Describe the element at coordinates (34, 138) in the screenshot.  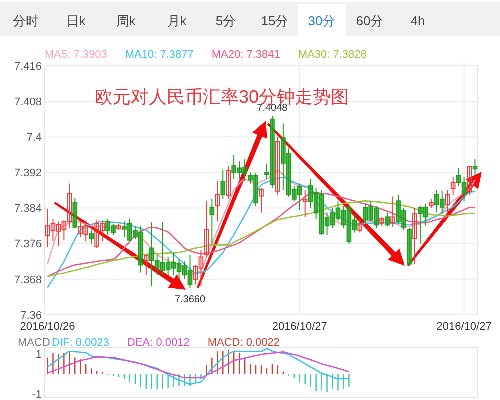
I see `y-tick-label: 7.4` at that location.